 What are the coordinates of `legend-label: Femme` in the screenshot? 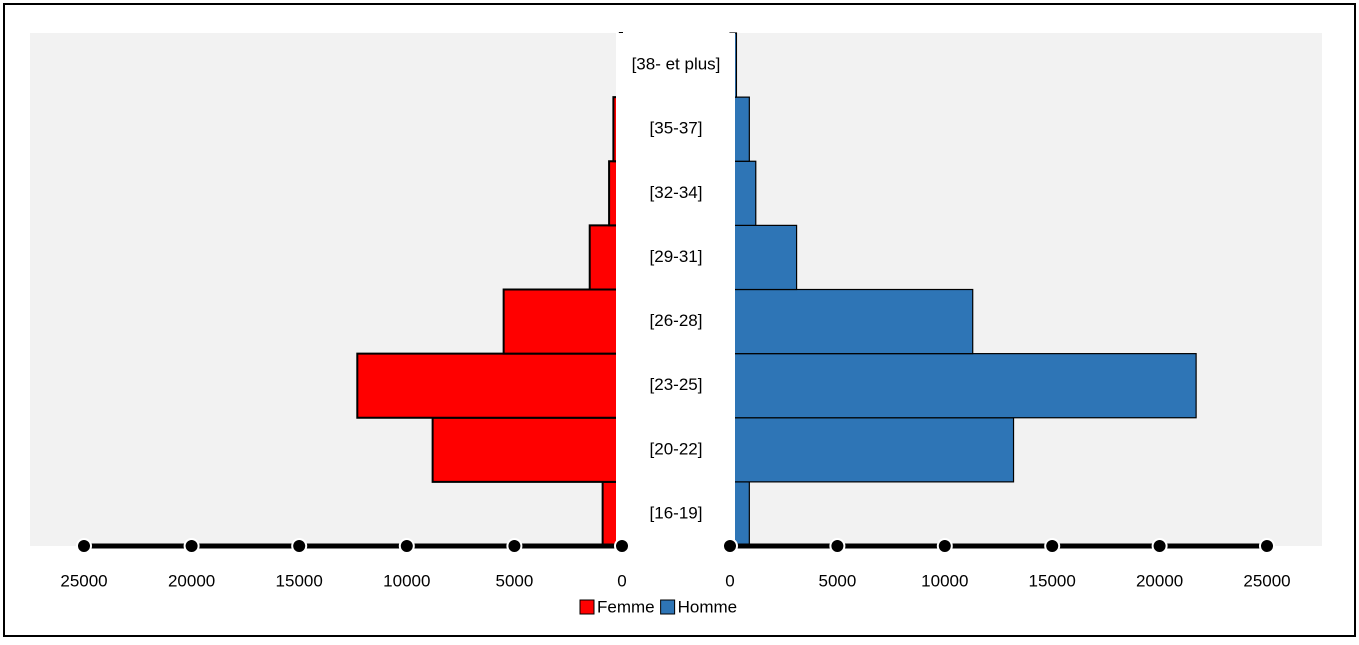 It's located at (626, 606).